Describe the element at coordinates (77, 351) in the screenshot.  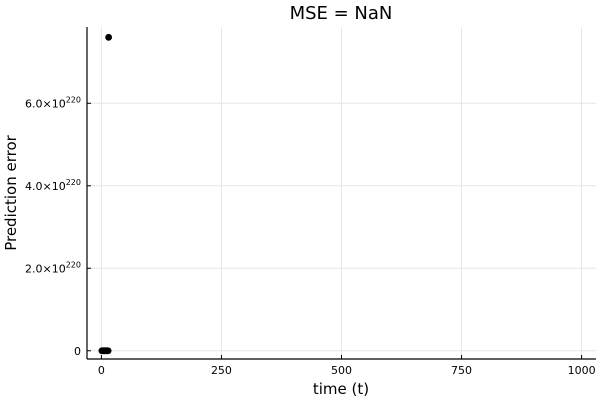
I see `y-tick-label-0: 0` at that location.